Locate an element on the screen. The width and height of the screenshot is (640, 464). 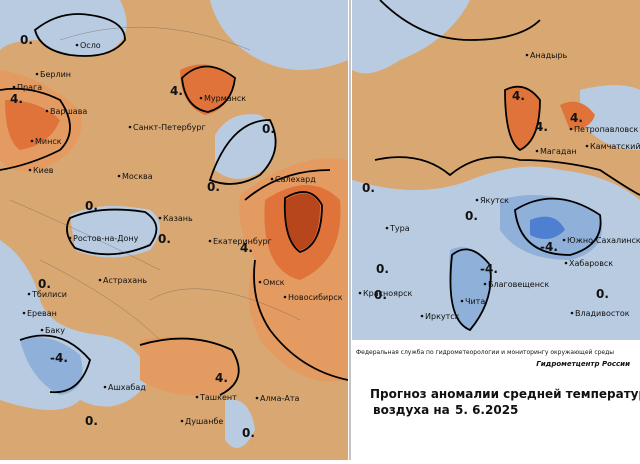
city-label: Алма-Ата is located at coordinates (280, 398).